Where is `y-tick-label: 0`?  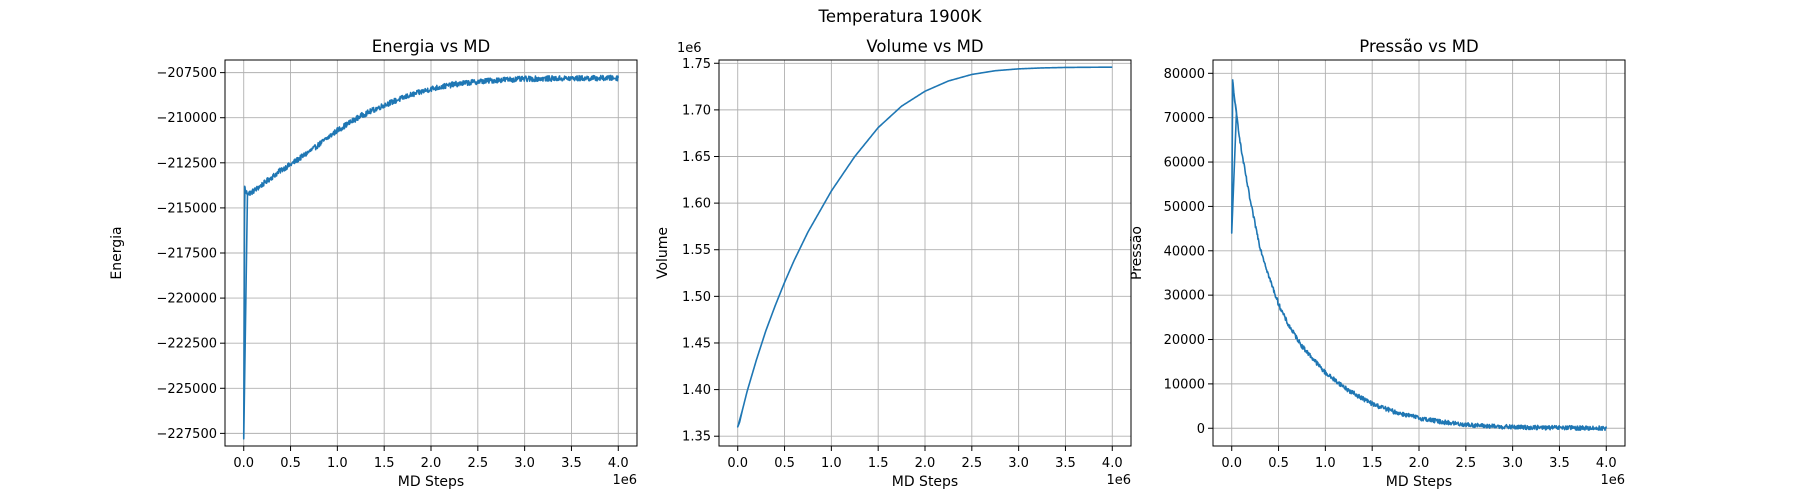
y-tick-label: 0 is located at coordinates (1201, 429).